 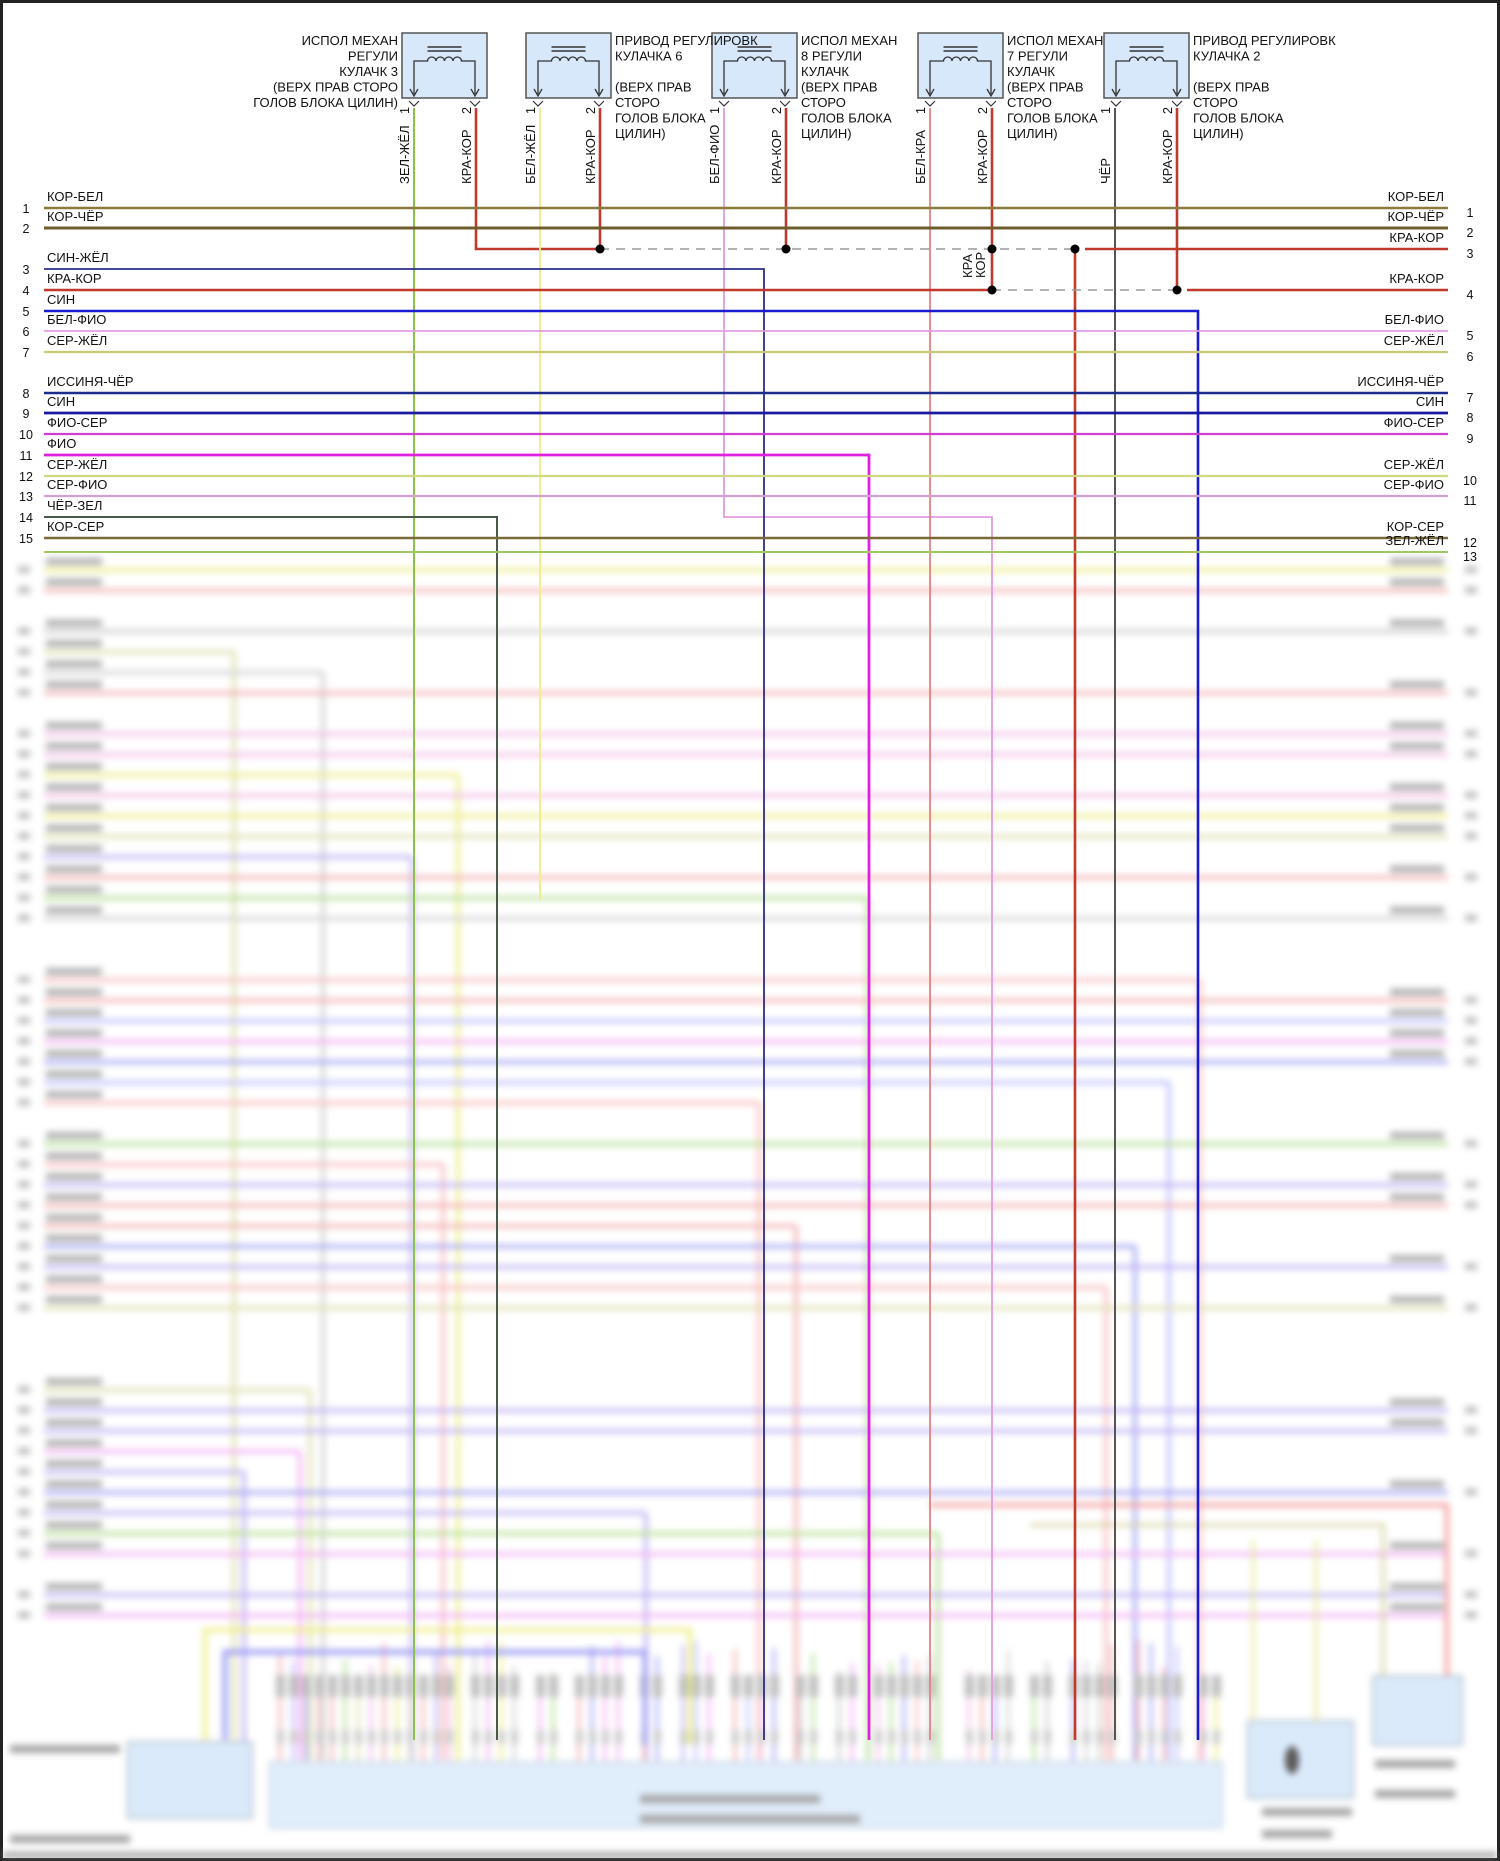 I want to click on left-wire-label: ФИО-СЕР, so click(x=77, y=422).